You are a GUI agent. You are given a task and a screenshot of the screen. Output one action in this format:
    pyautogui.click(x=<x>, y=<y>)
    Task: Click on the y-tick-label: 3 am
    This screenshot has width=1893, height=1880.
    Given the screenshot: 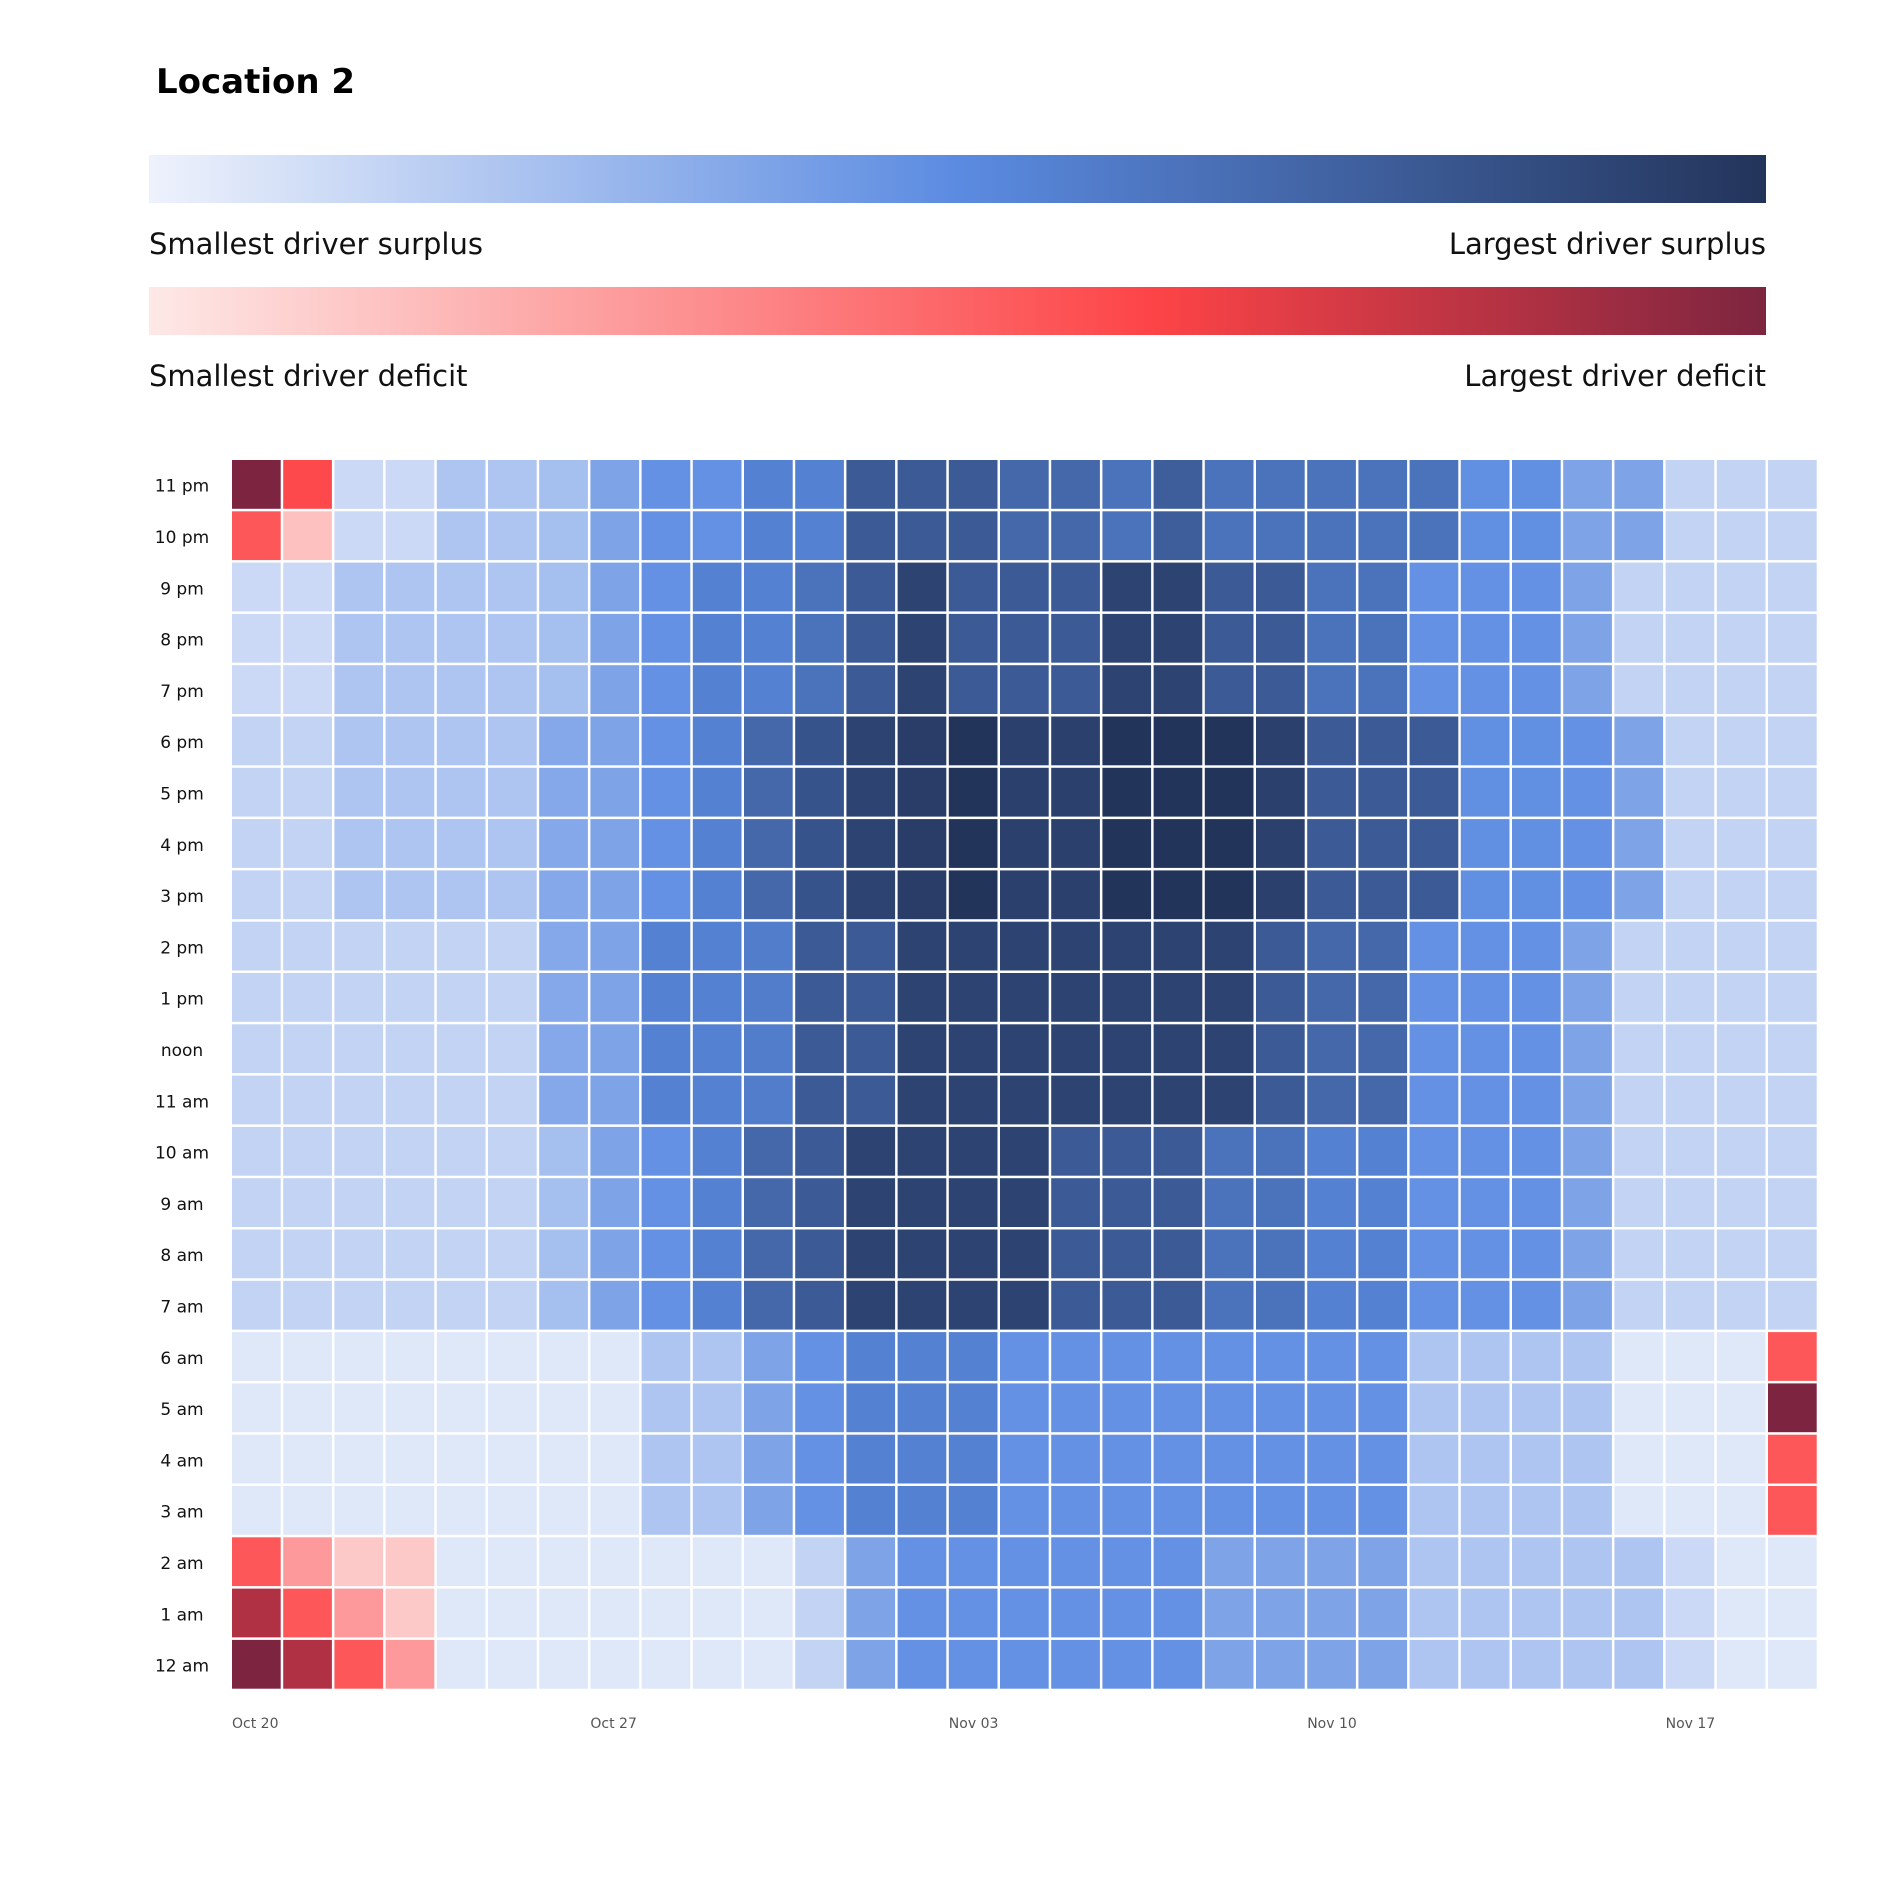 What is the action you would take?
    pyautogui.click(x=181, y=1513)
    